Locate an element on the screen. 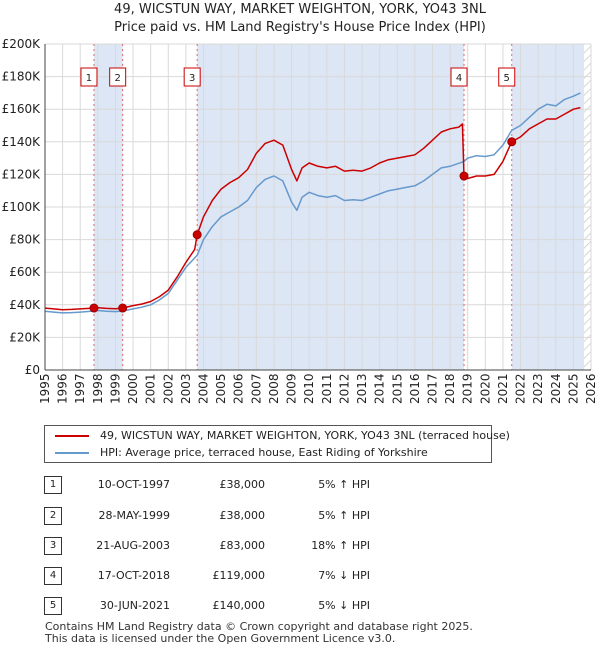 This screenshot has height=650, width=600. sale-number-label: 3 is located at coordinates (192, 78).